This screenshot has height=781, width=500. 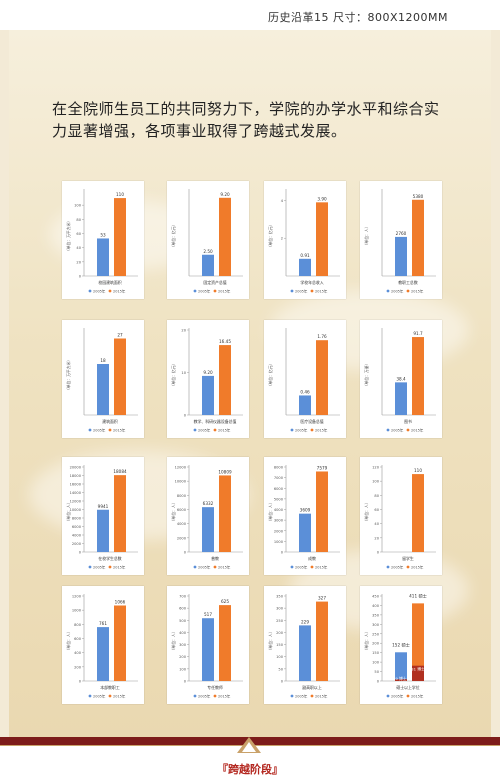 I want to click on data-label: 9.20, so click(x=208, y=372).